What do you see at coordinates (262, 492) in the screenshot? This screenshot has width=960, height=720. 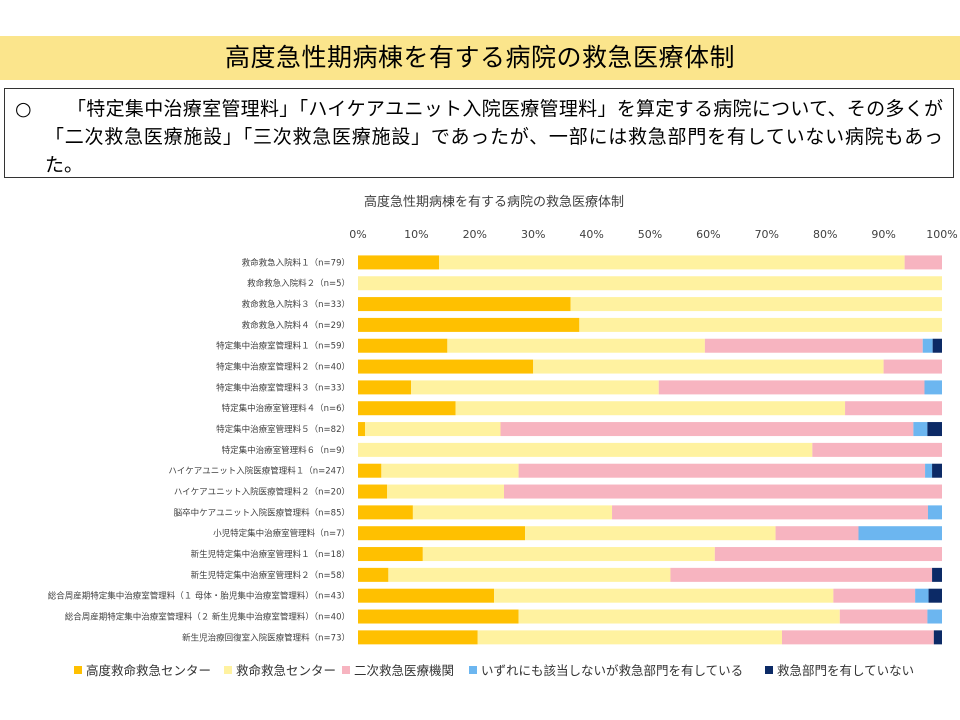 I see `category-label: ハイケアユニット入院医療管理料２（n=20）` at bounding box center [262, 492].